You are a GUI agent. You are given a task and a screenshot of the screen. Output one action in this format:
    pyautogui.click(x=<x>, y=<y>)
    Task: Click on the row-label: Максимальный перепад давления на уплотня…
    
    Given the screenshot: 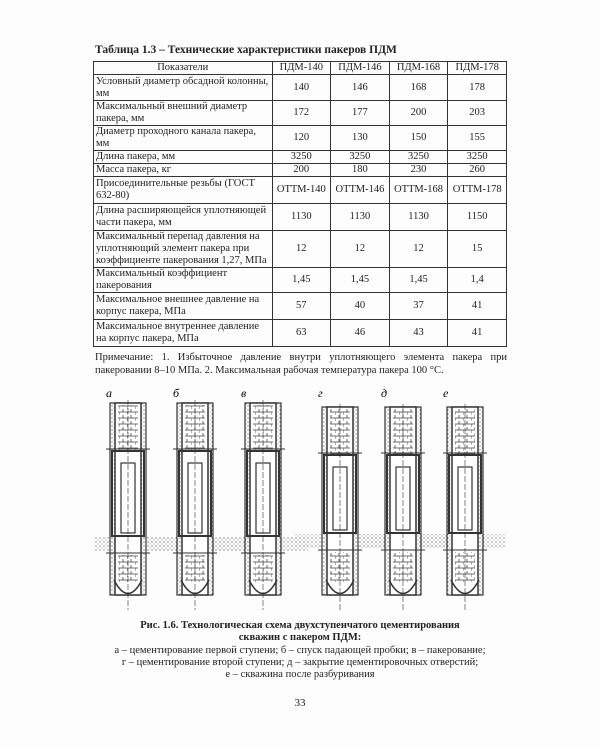 What is the action you would take?
    pyautogui.click(x=183, y=249)
    